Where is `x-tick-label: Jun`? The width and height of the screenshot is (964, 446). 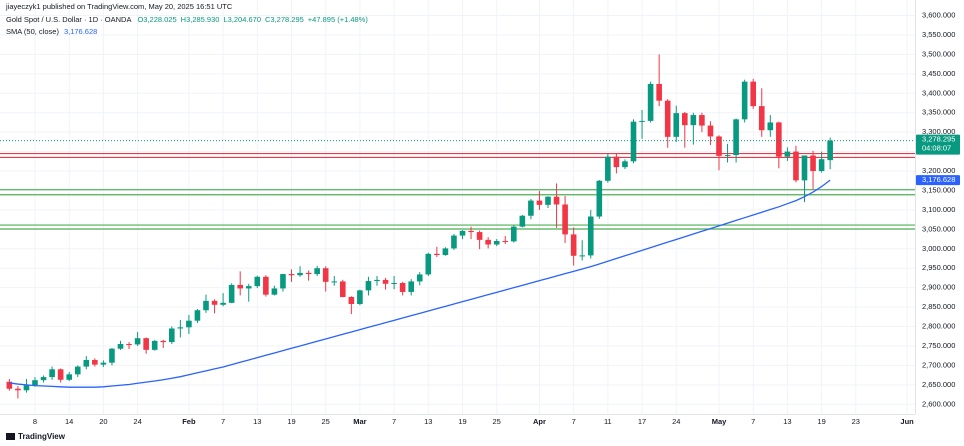
x-tick-label: Jun is located at coordinates (907, 421).